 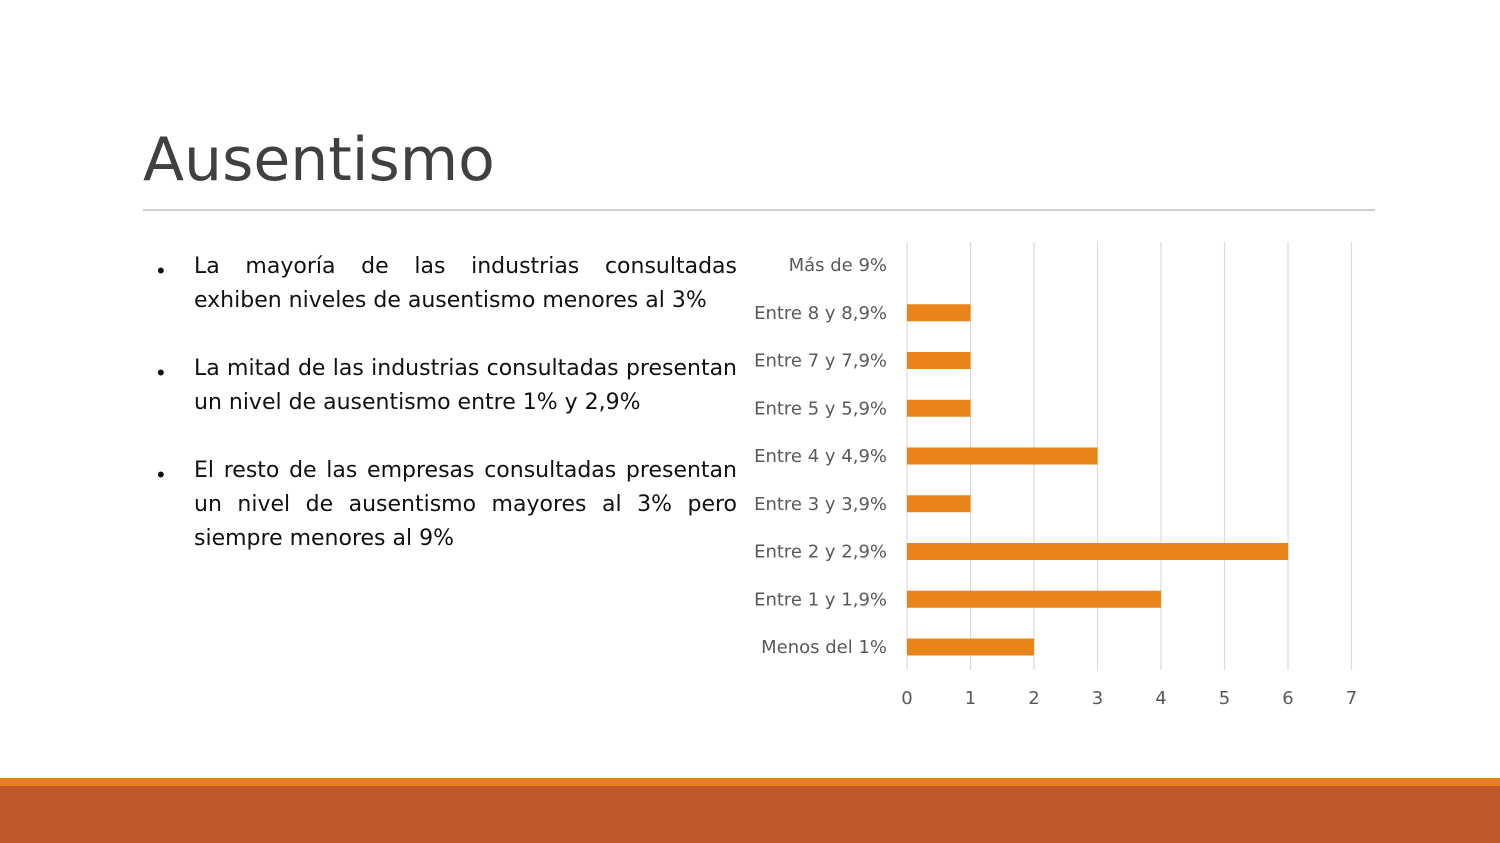 What do you see at coordinates (970, 698) in the screenshot?
I see `x-tick-label: 1` at bounding box center [970, 698].